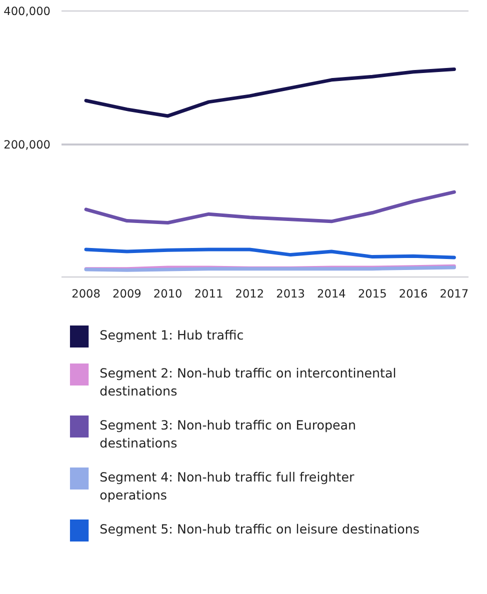  What do you see at coordinates (260, 529) in the screenshot?
I see `legend-label: Segment 5: Non-hub traffic on leisure destinations` at bounding box center [260, 529].